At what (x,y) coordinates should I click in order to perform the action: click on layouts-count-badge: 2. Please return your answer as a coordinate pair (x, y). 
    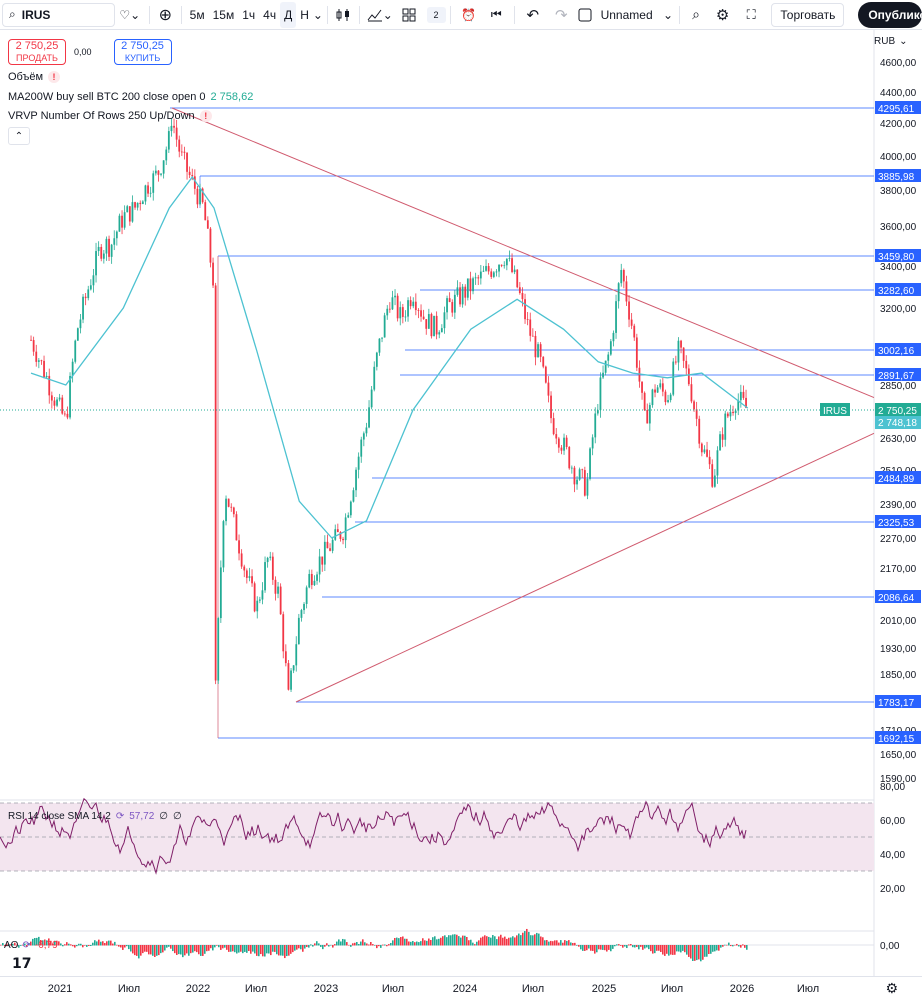
    Looking at the image, I should click on (436, 14).